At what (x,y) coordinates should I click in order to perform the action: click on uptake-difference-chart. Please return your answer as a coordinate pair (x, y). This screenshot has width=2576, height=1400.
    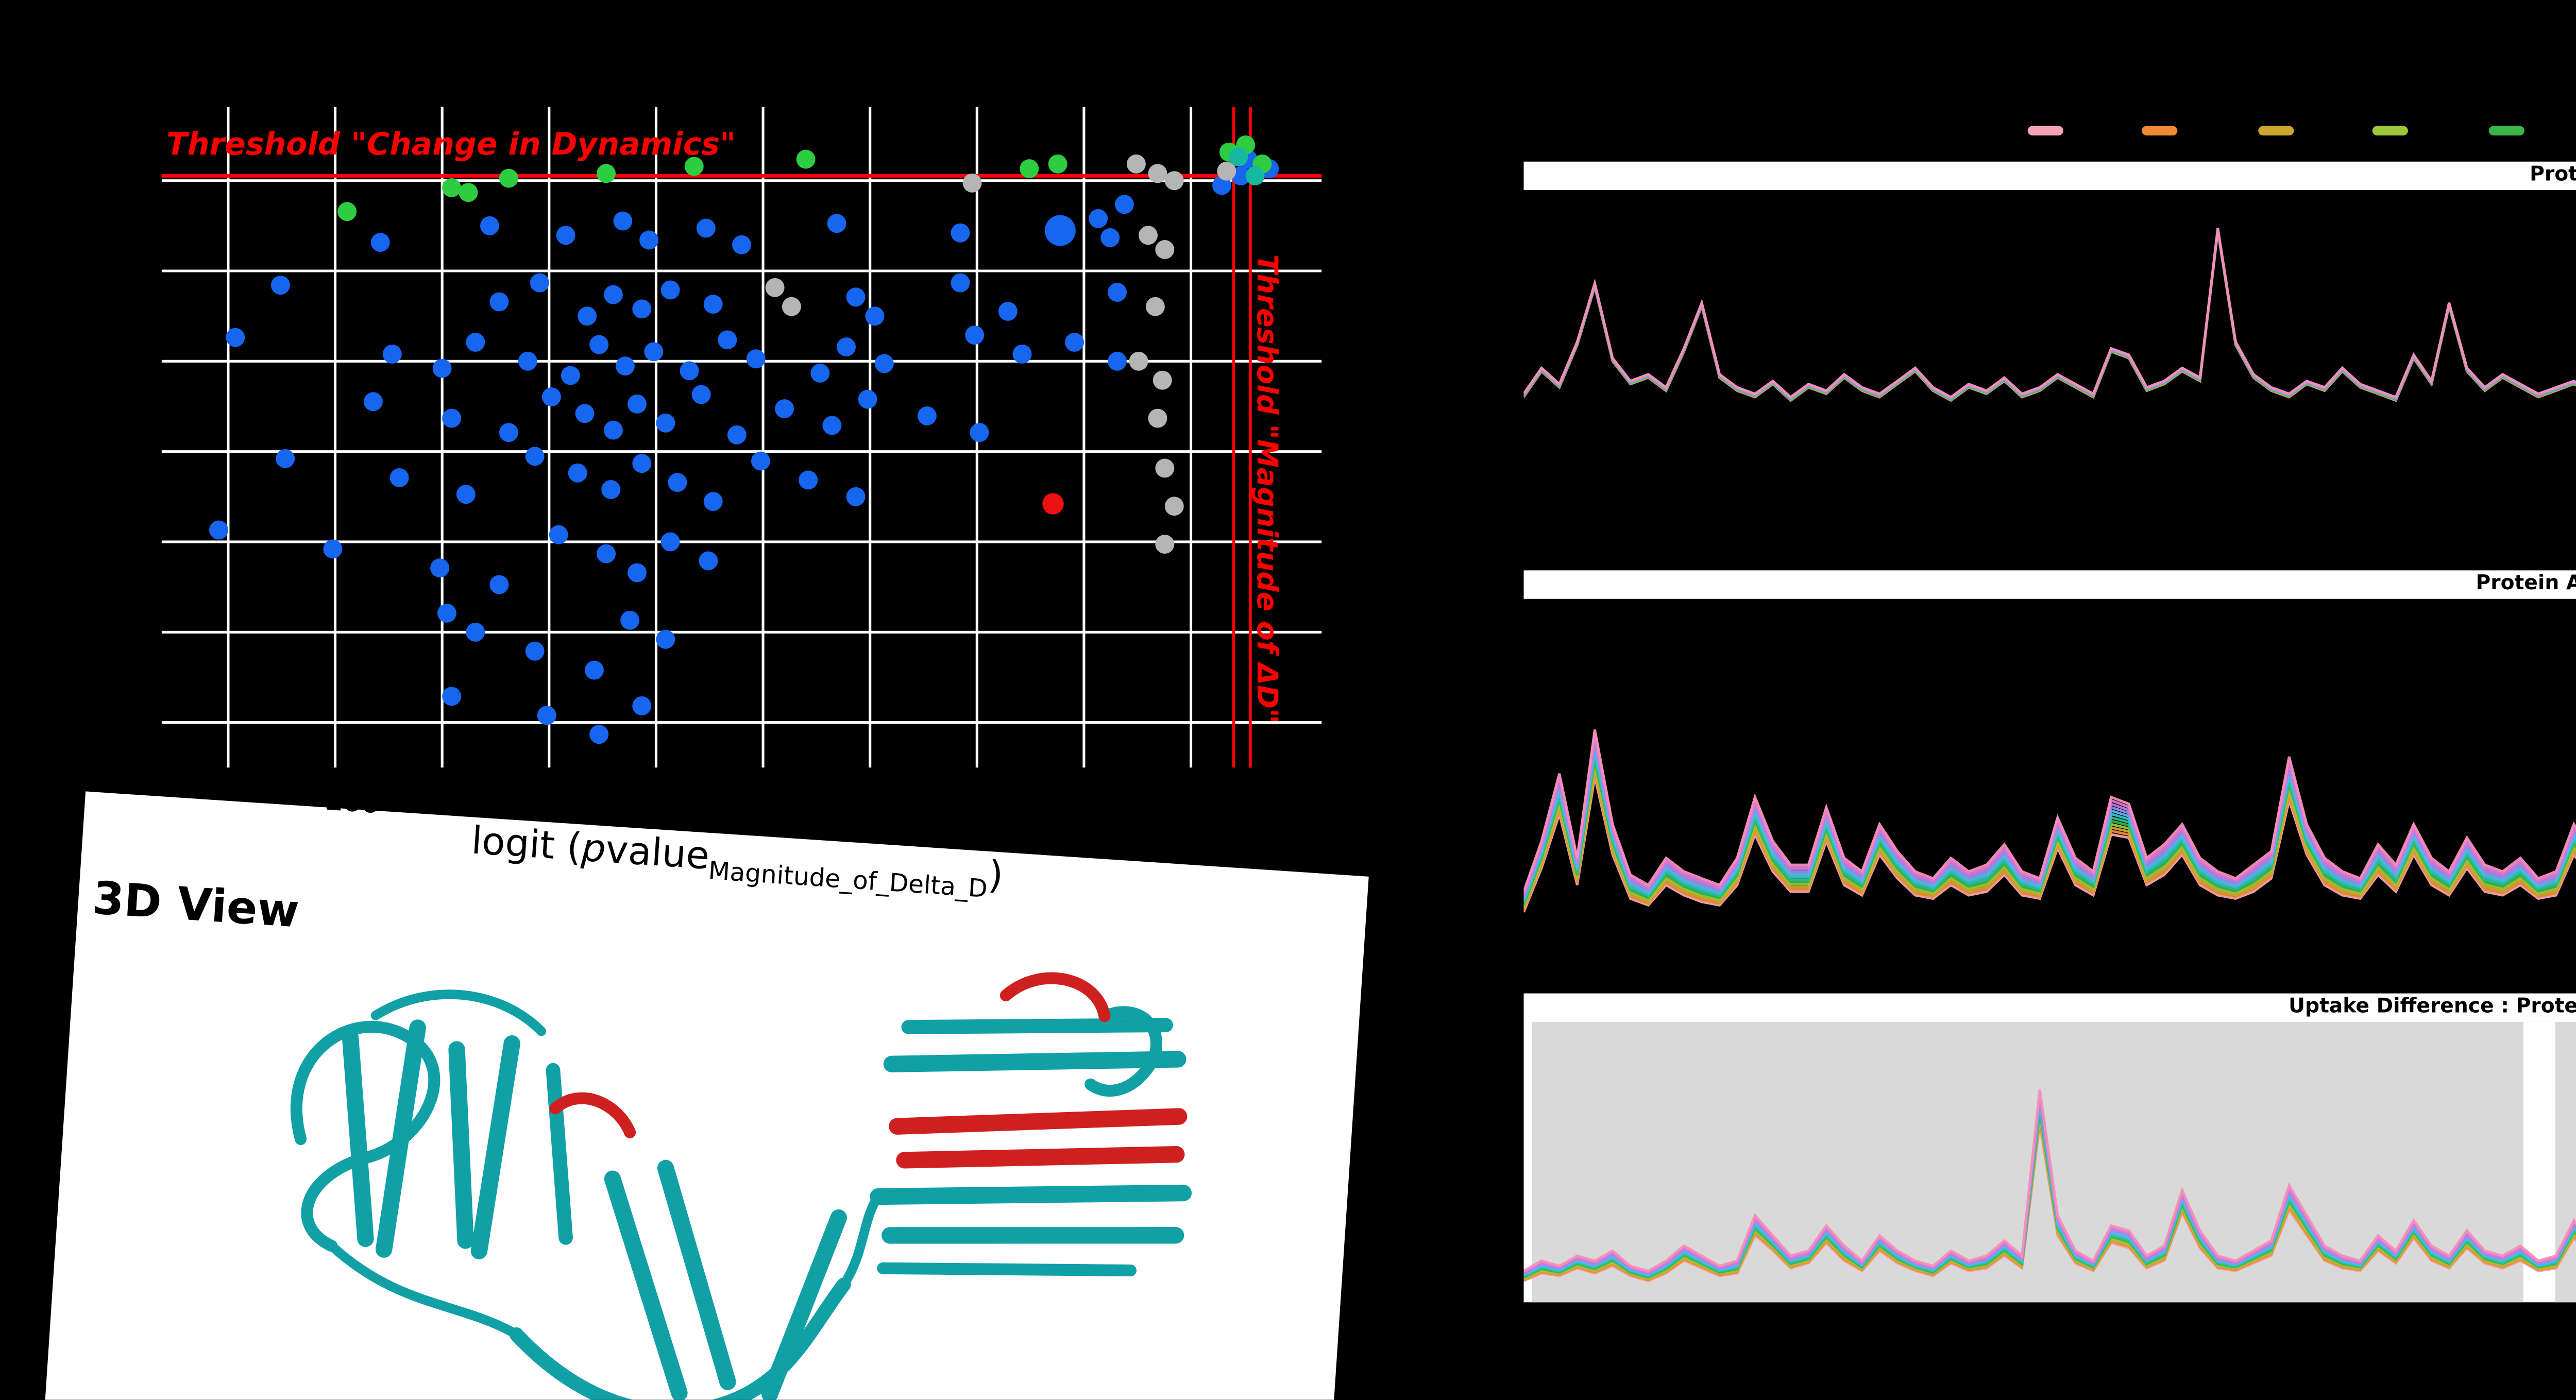
    Looking at the image, I should click on (2049, 1162).